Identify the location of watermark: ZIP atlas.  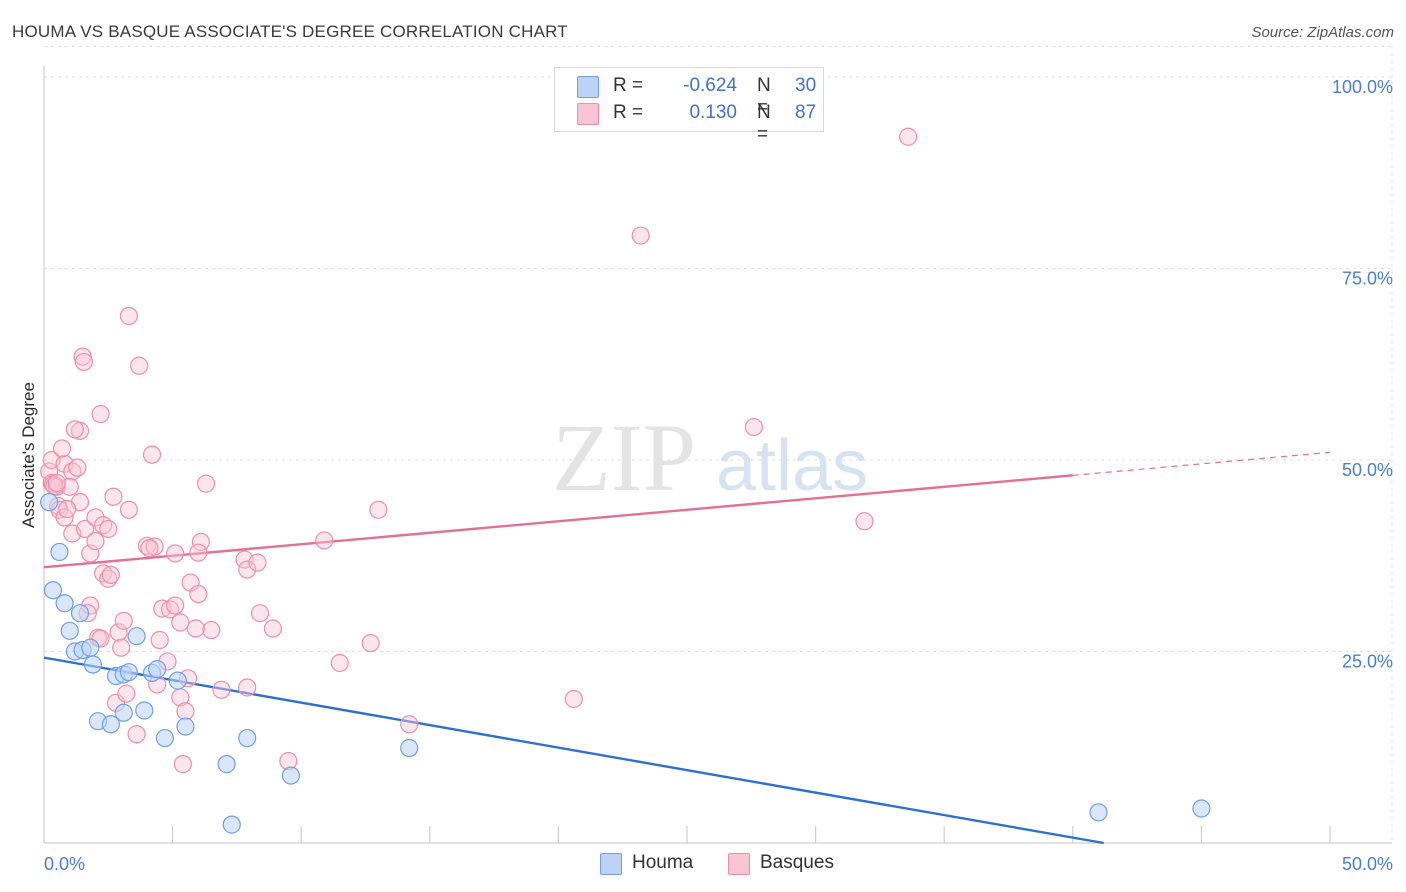
(710, 457).